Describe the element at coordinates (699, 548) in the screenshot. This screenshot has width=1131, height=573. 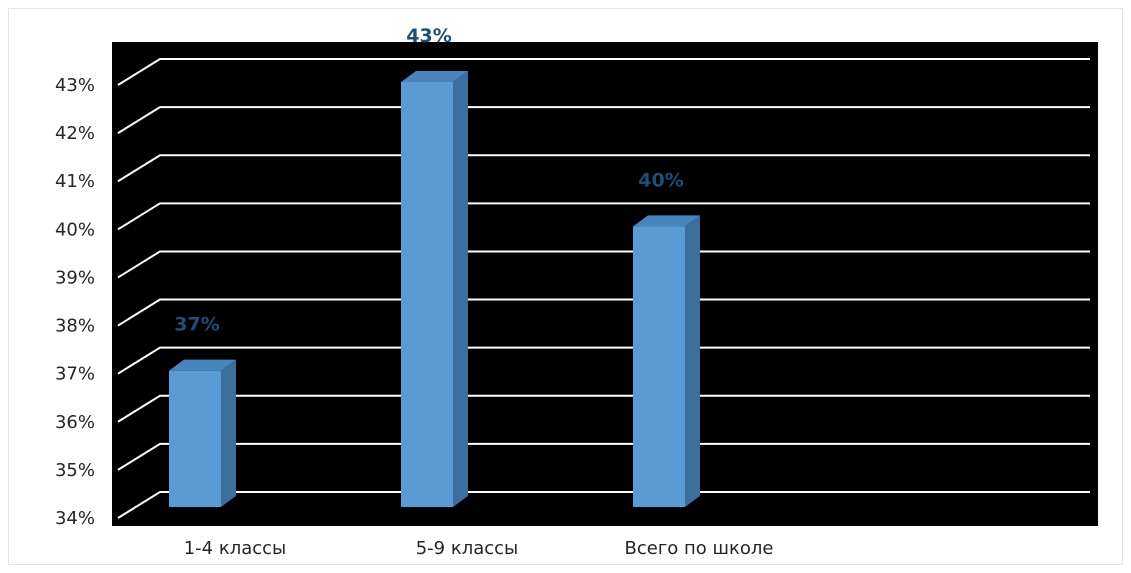
I see `category-label: Всего по школе` at that location.